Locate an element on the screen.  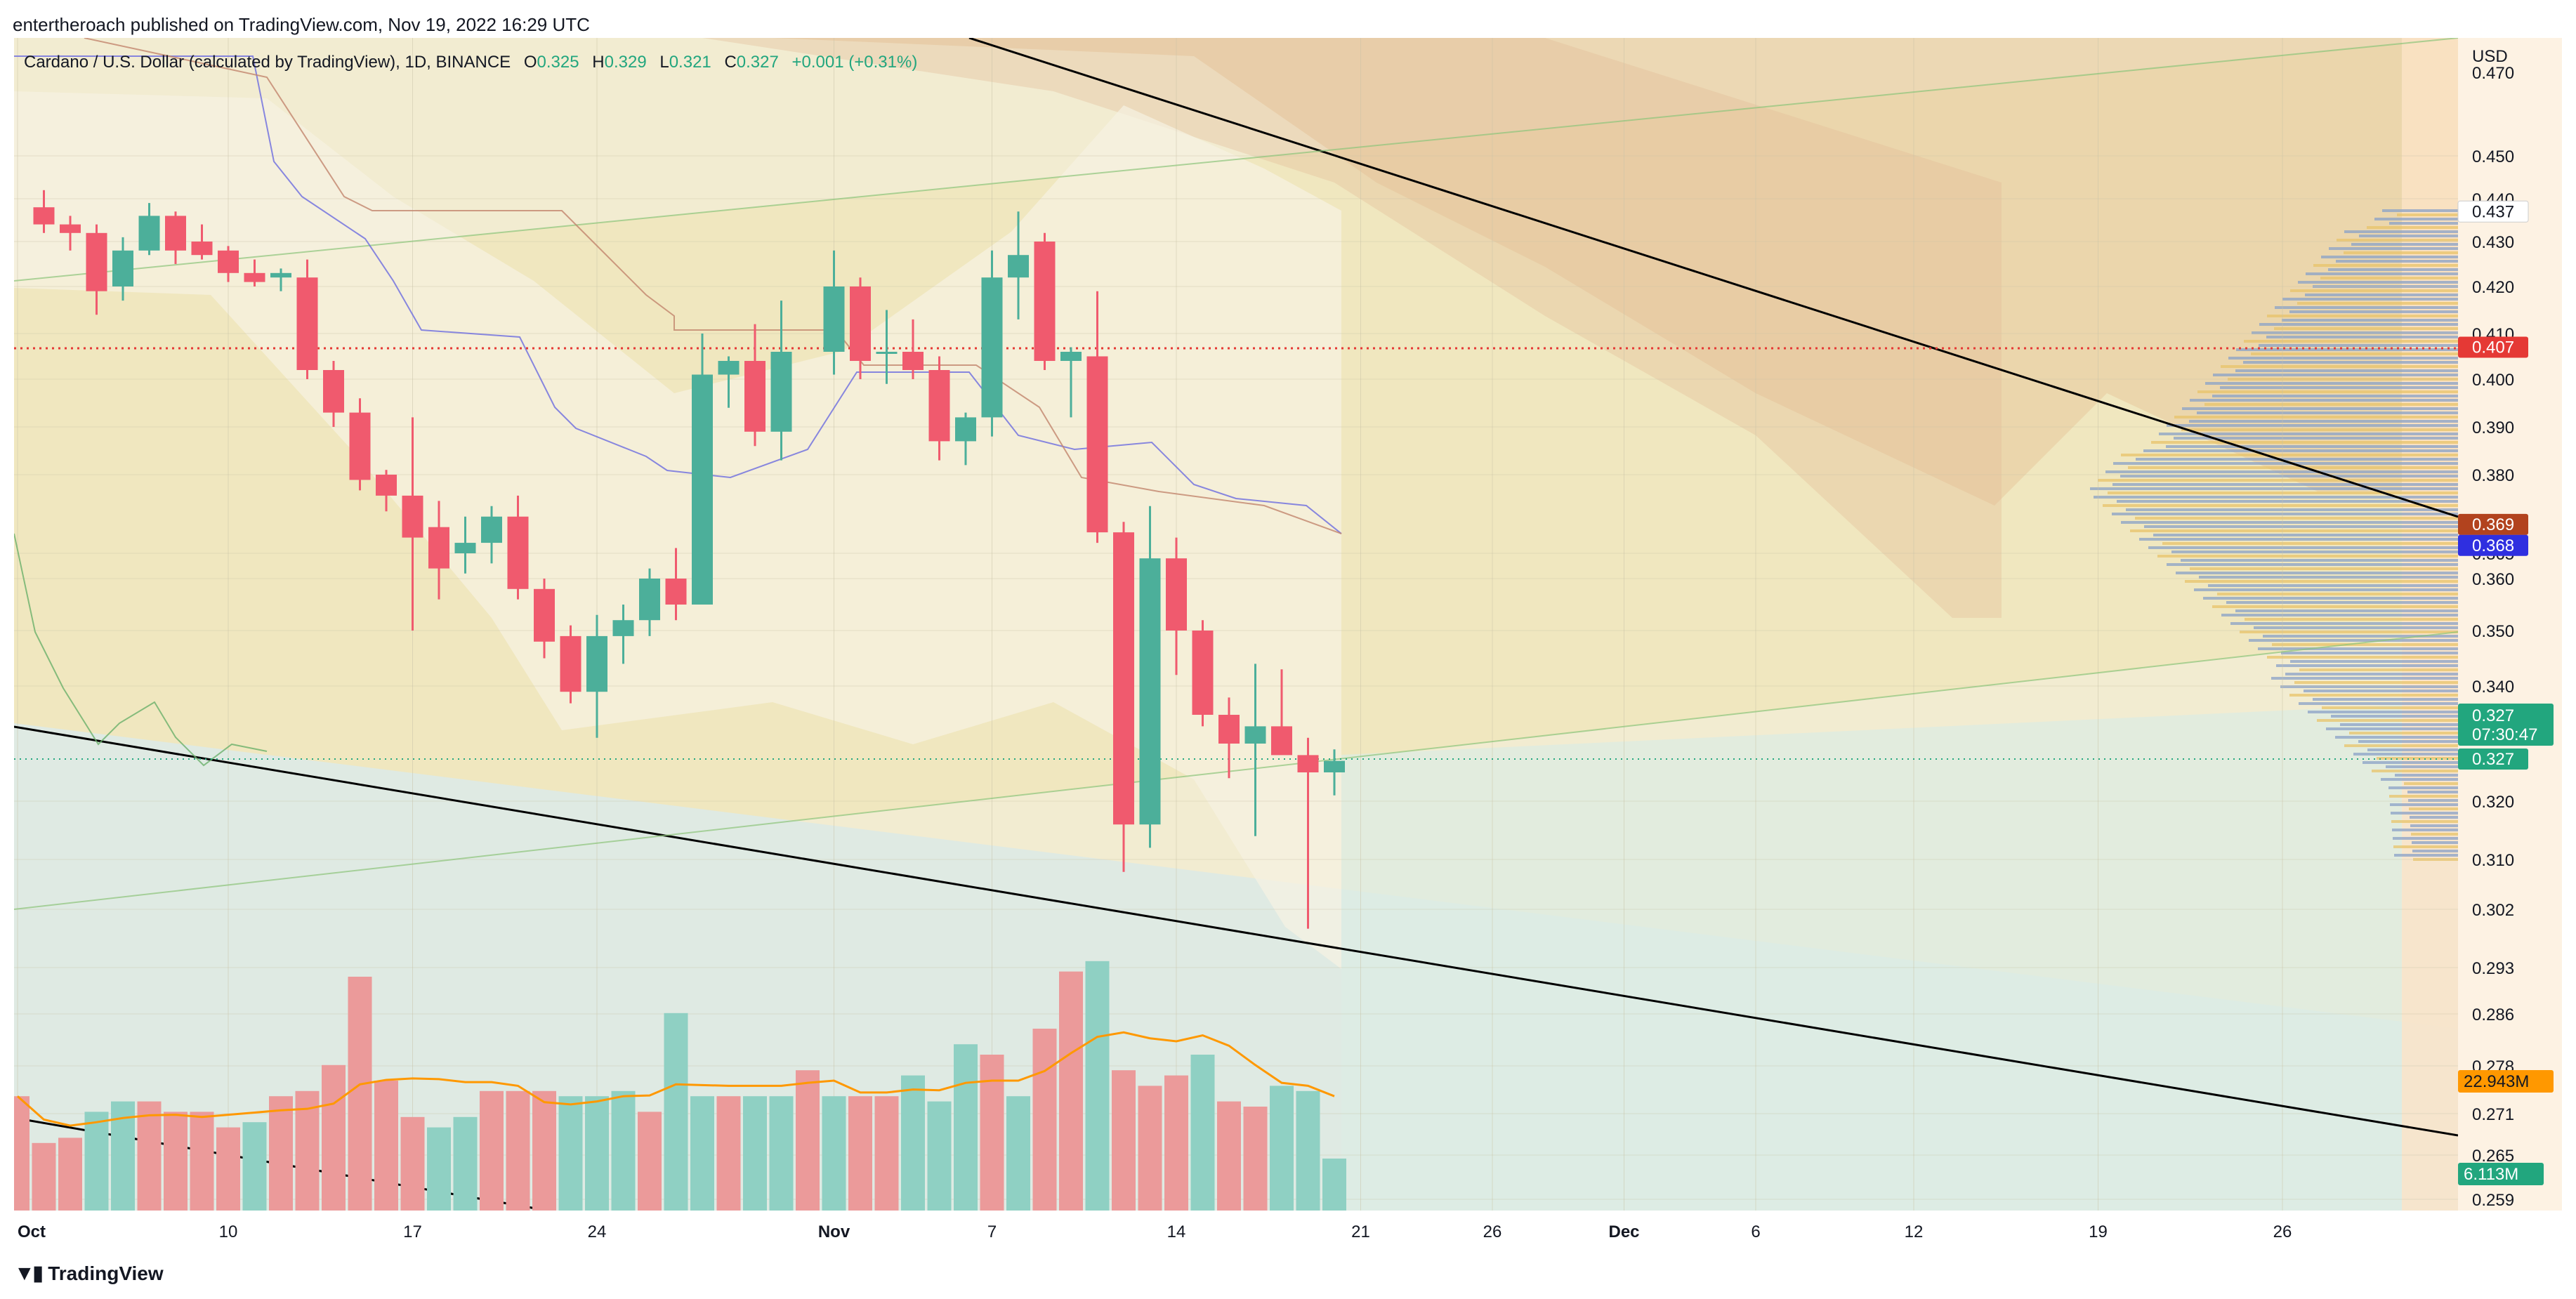
high-marker-badge-box is located at coordinates (2493, 212).